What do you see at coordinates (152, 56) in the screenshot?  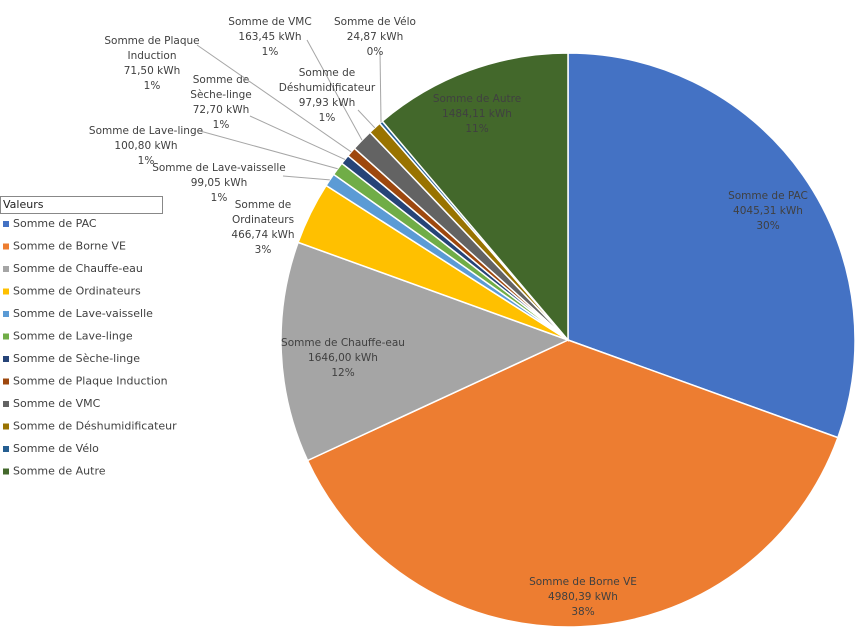 I see `data-label-name: Induction` at bounding box center [152, 56].